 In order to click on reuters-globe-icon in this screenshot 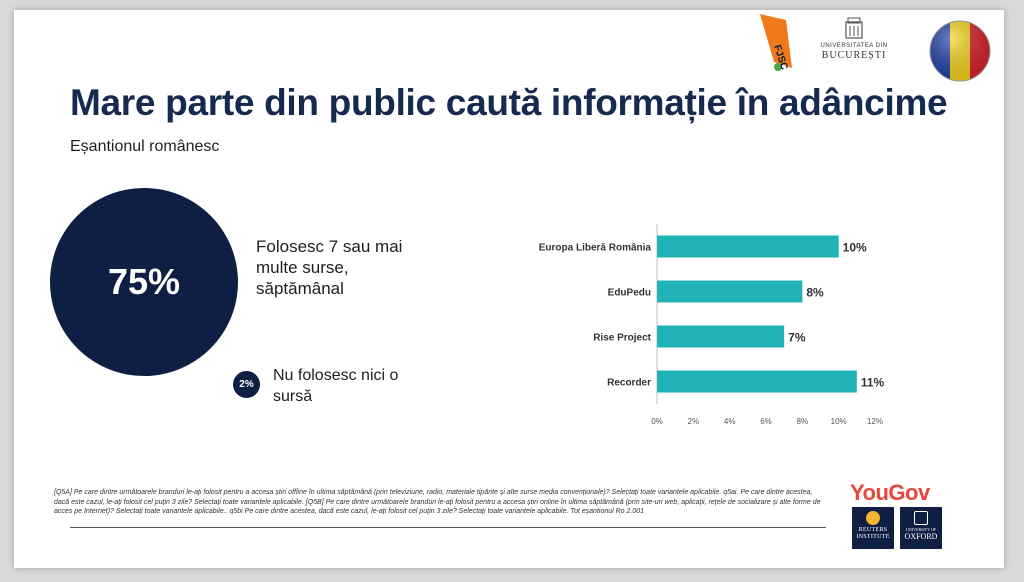, I will do `click(873, 518)`.